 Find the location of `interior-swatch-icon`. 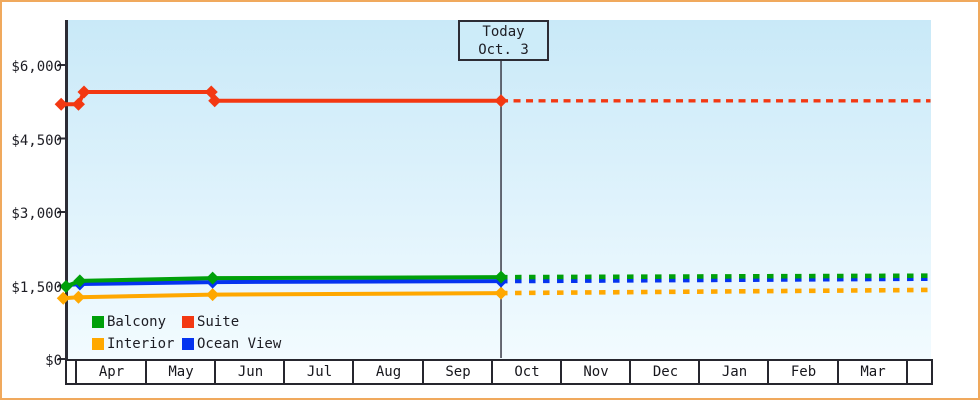

interior-swatch-icon is located at coordinates (98, 344).